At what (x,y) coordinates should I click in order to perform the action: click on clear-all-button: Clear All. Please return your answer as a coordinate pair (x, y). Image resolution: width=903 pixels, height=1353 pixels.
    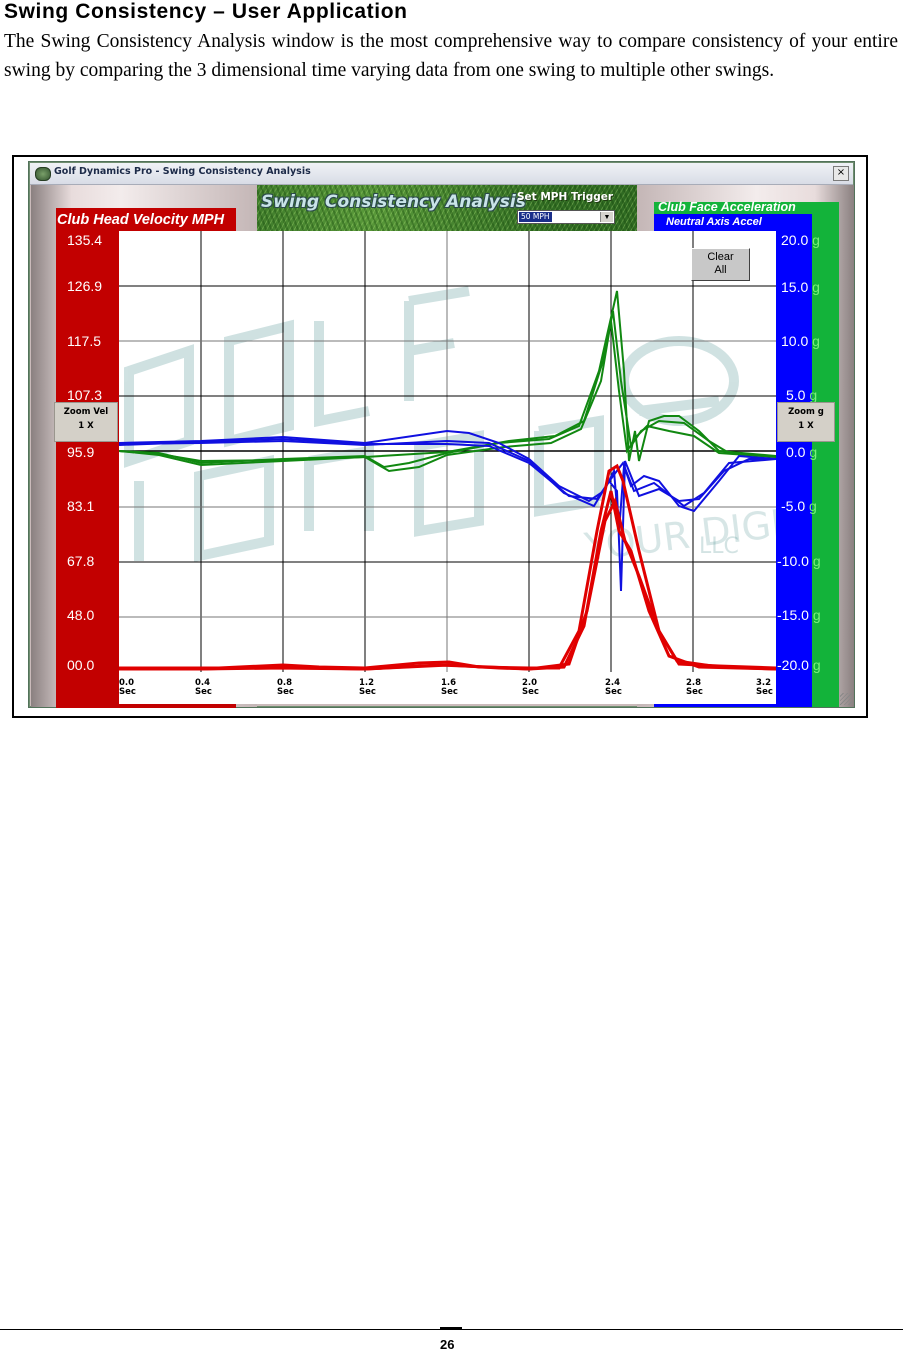
    Looking at the image, I should click on (720, 264).